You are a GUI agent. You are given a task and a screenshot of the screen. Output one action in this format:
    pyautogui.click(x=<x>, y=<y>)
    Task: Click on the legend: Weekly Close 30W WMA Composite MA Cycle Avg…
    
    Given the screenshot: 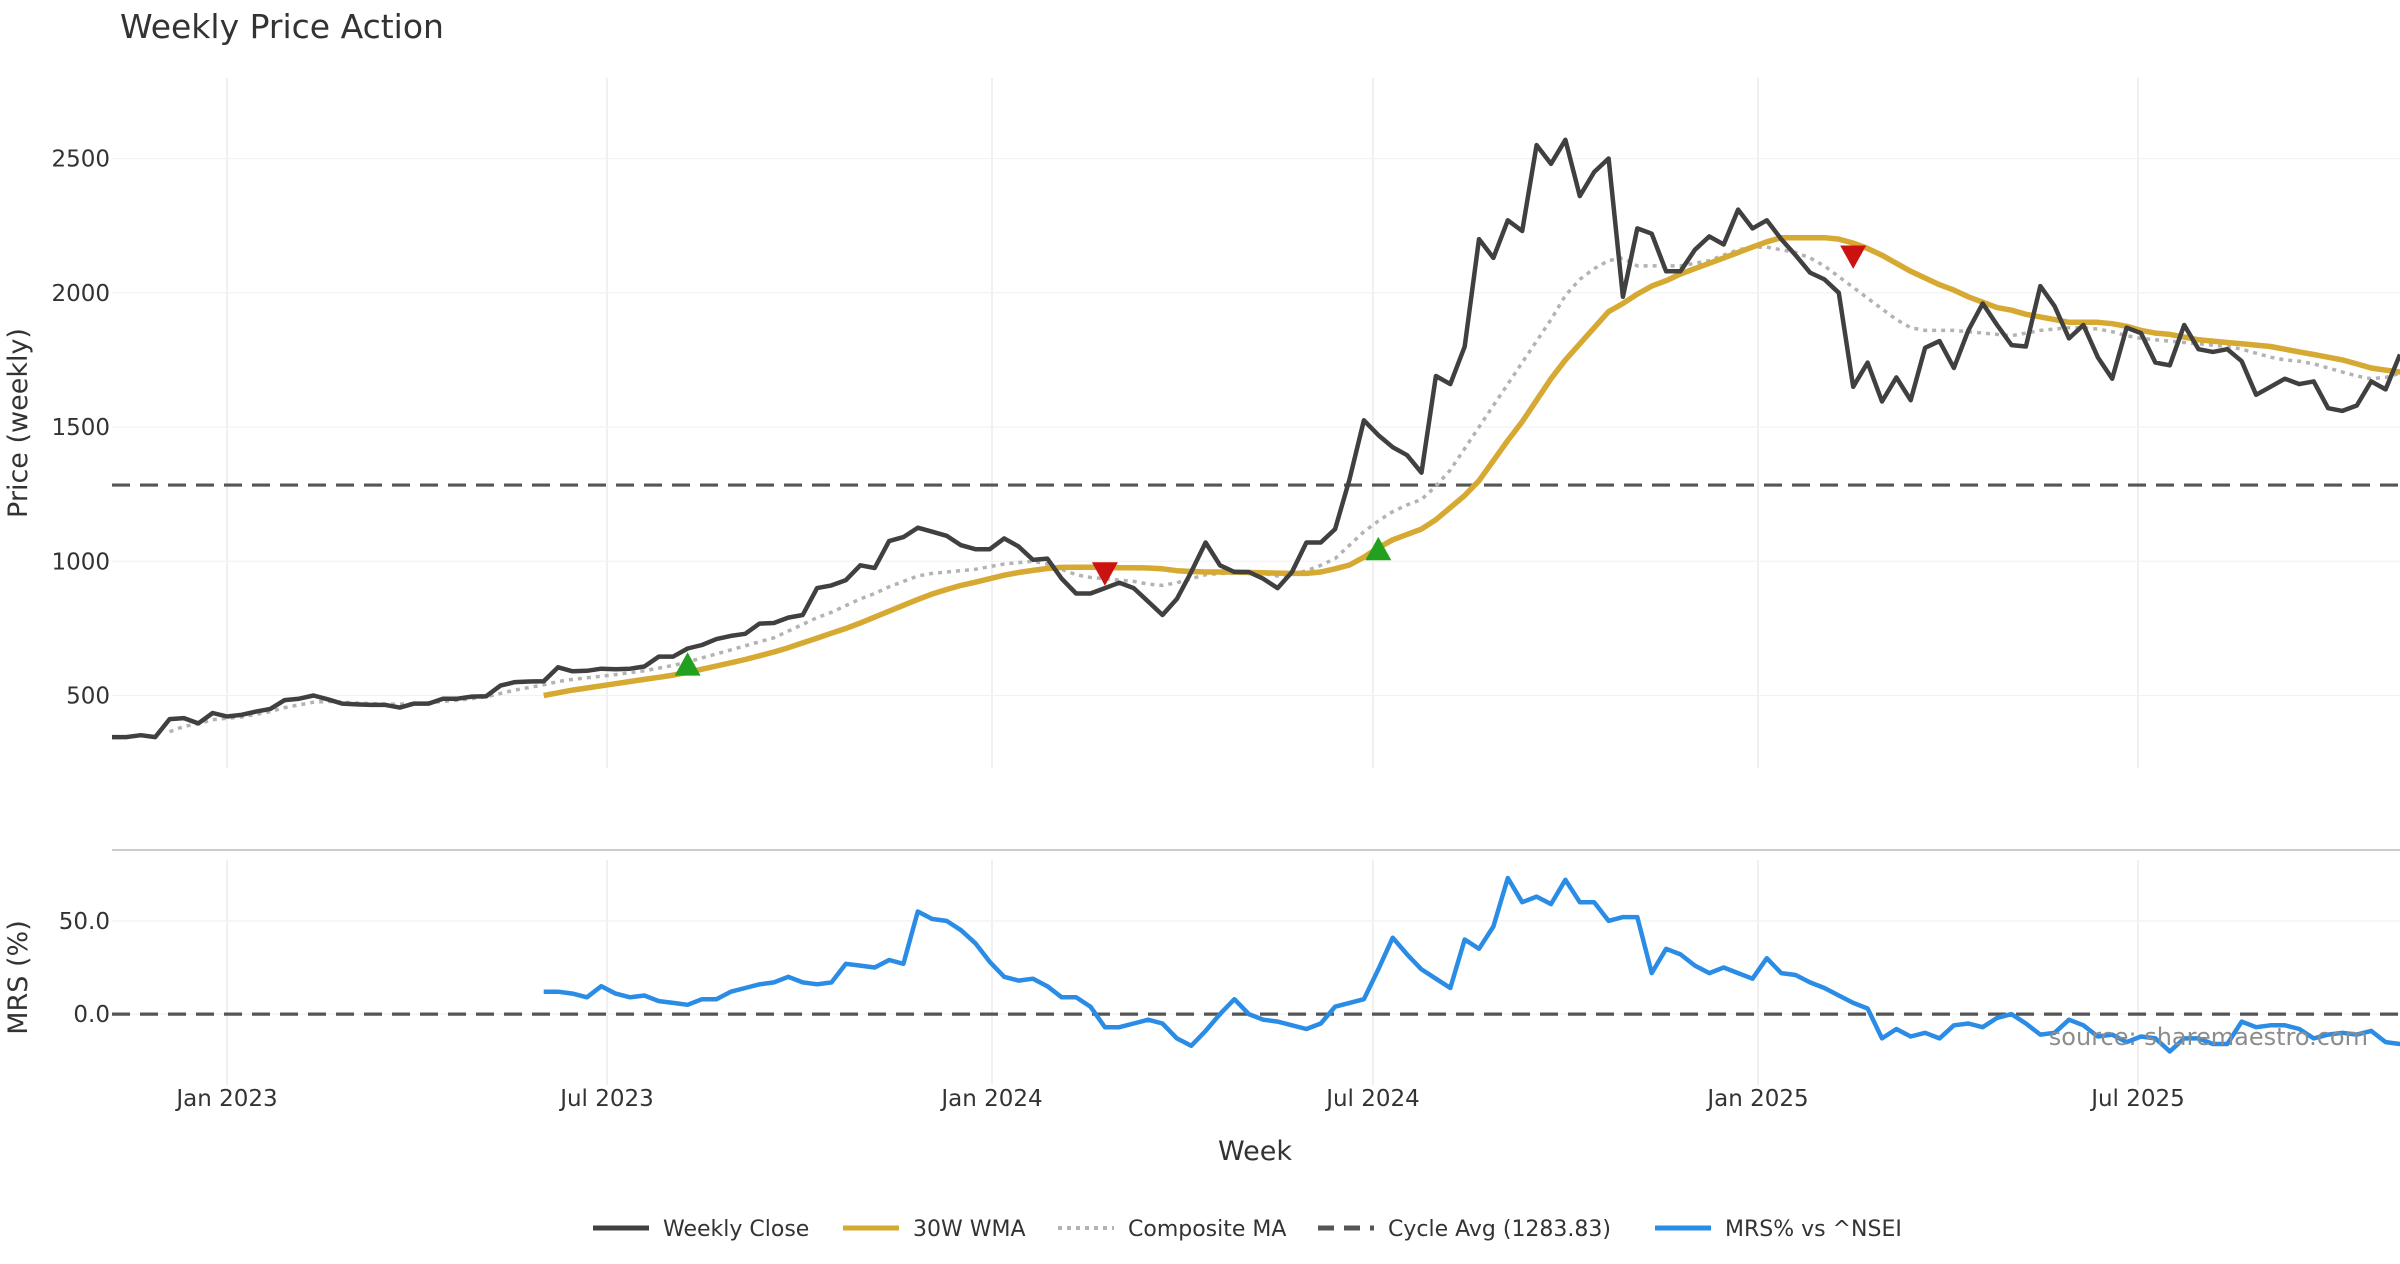 What is the action you would take?
    pyautogui.click(x=1247, y=1229)
    